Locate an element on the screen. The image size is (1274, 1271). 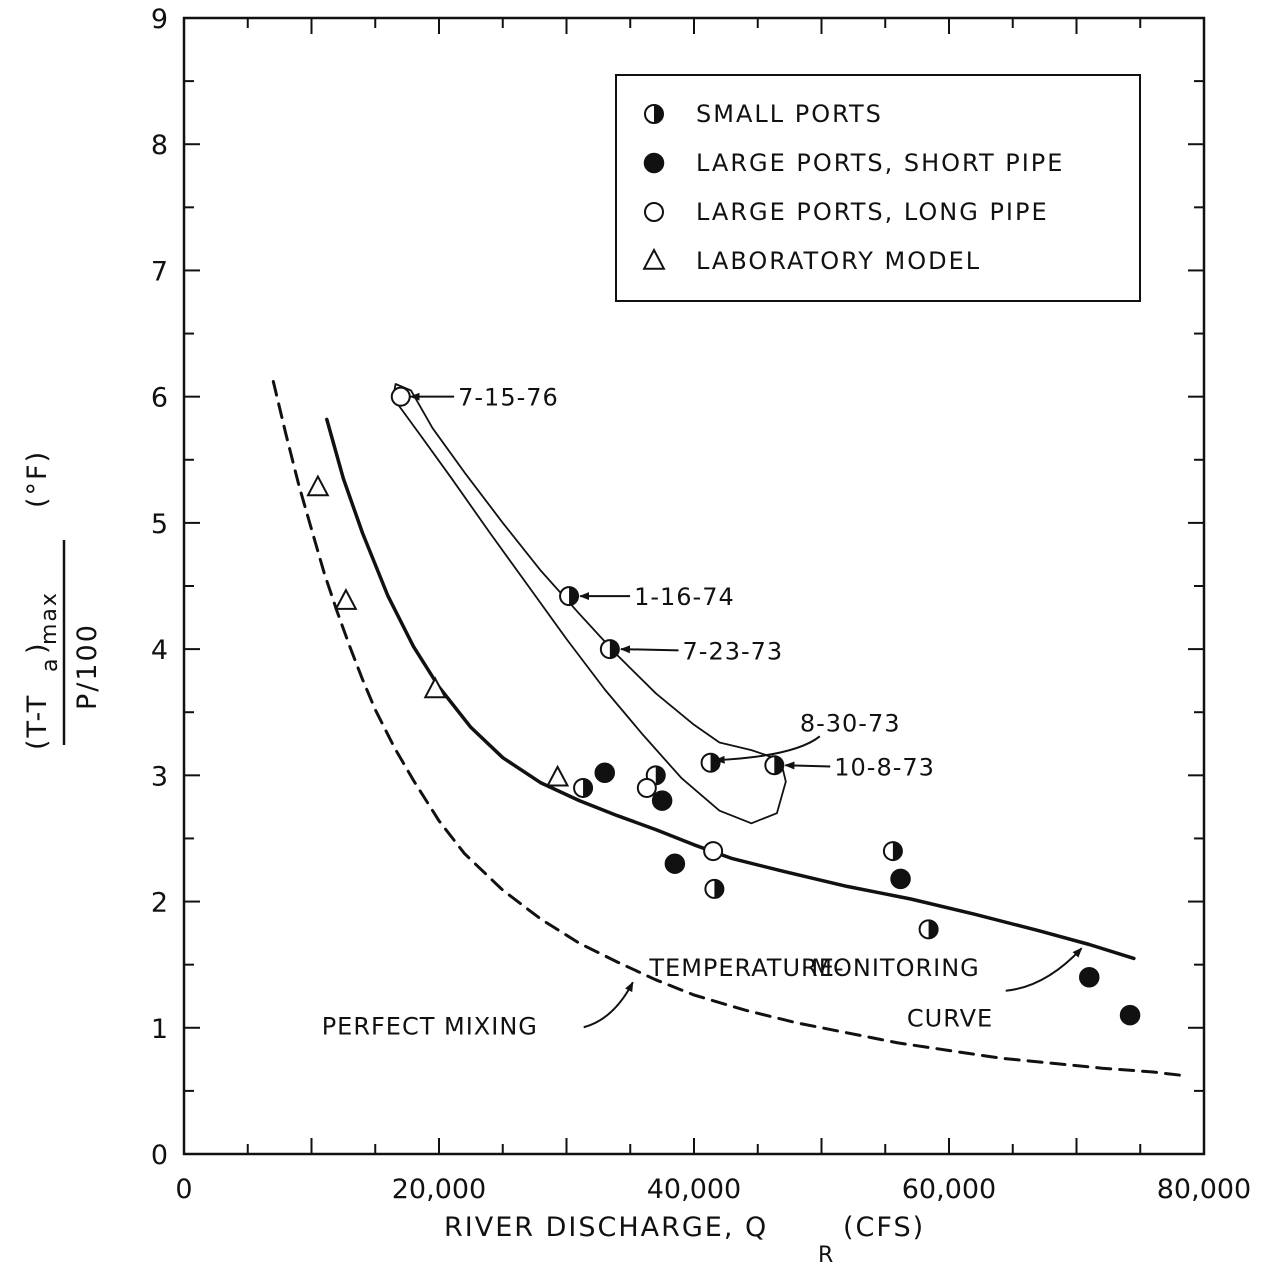
annotation-label: TEMPERATURE- is located at coordinates (746, 968).